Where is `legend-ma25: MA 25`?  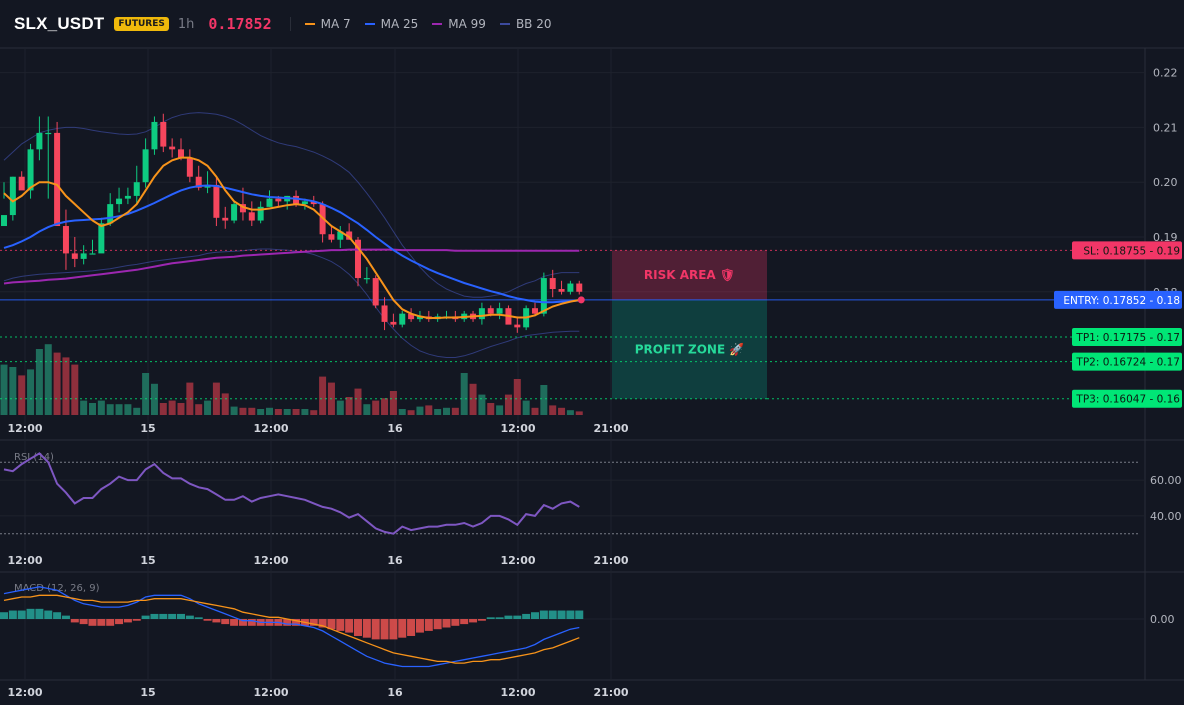 legend-ma25: MA 25 is located at coordinates (391, 24).